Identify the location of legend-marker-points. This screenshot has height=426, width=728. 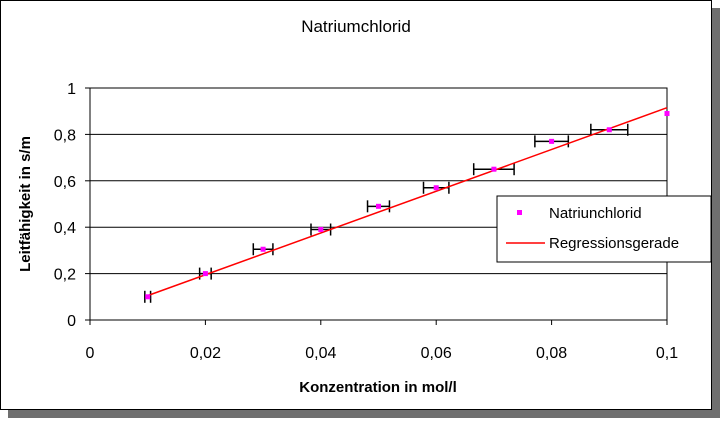
(519, 212).